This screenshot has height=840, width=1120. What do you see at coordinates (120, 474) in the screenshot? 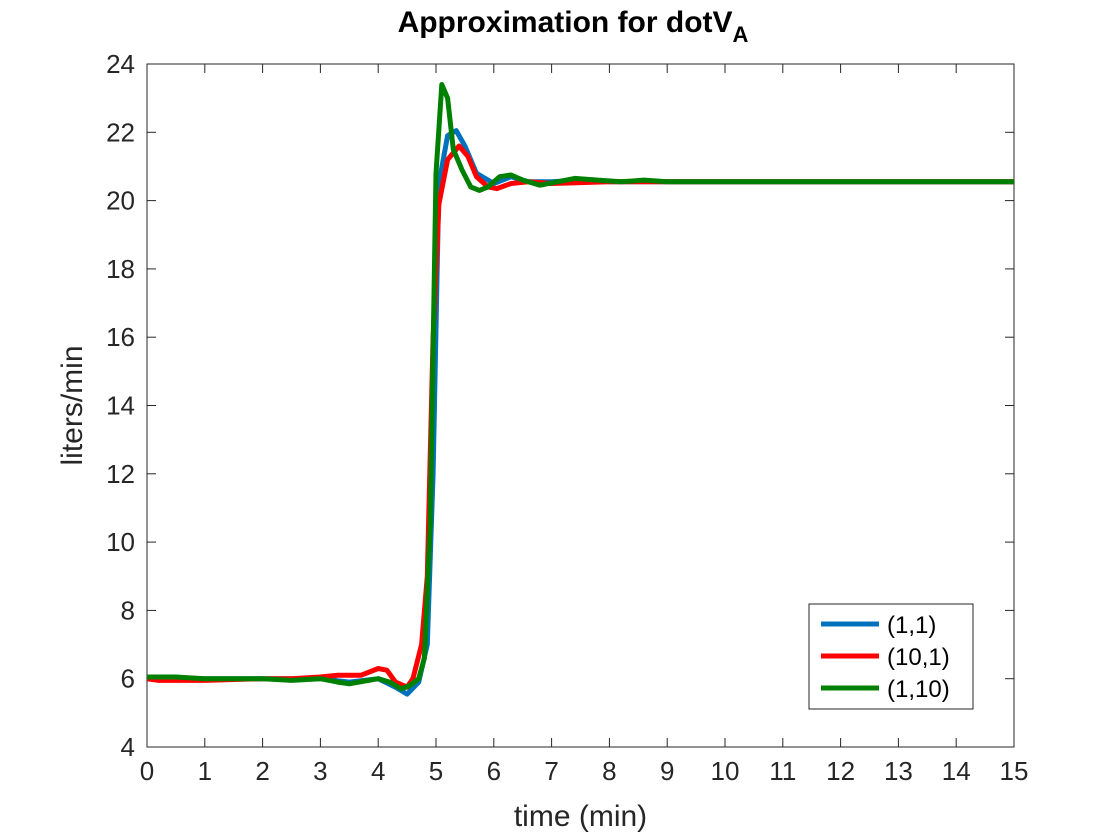
I see `y-tick-label: 12` at bounding box center [120, 474].